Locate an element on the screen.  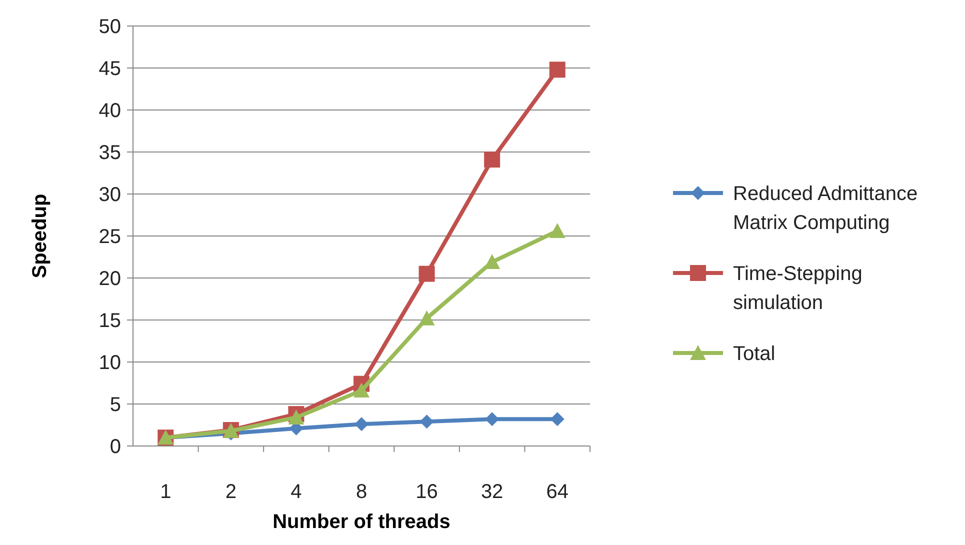
x-tick-label: 4 is located at coordinates (296, 492).